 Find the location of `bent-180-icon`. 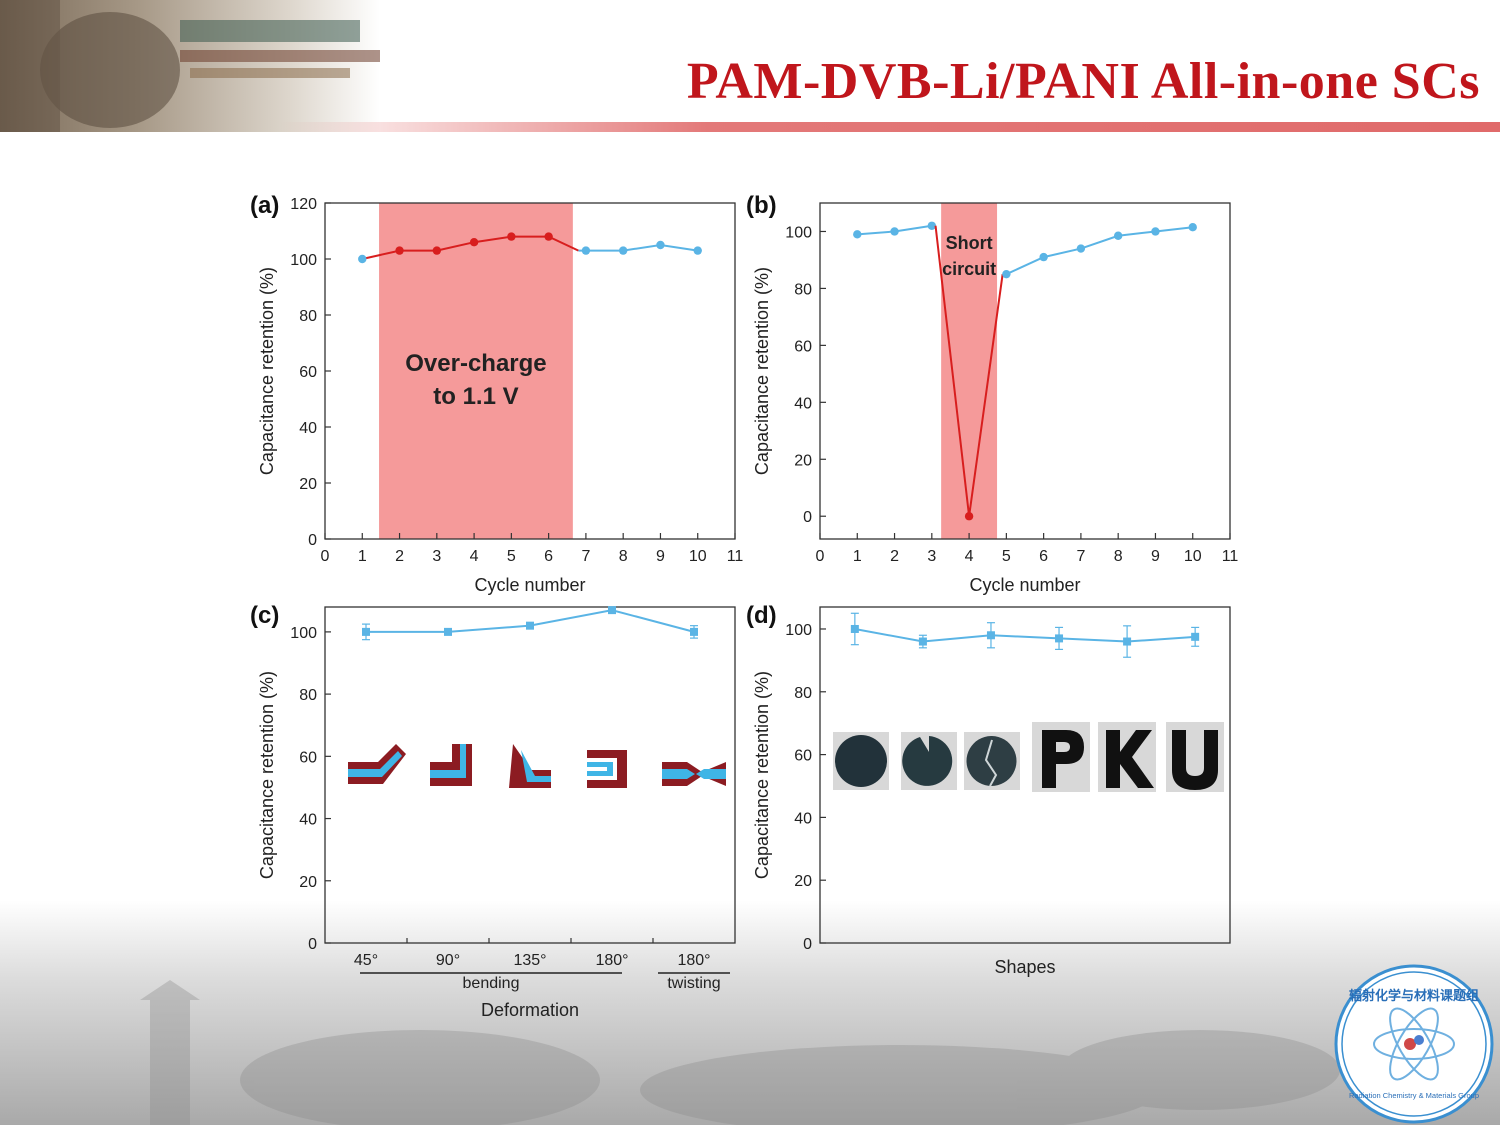

bent-180-icon is located at coordinates (607, 769).